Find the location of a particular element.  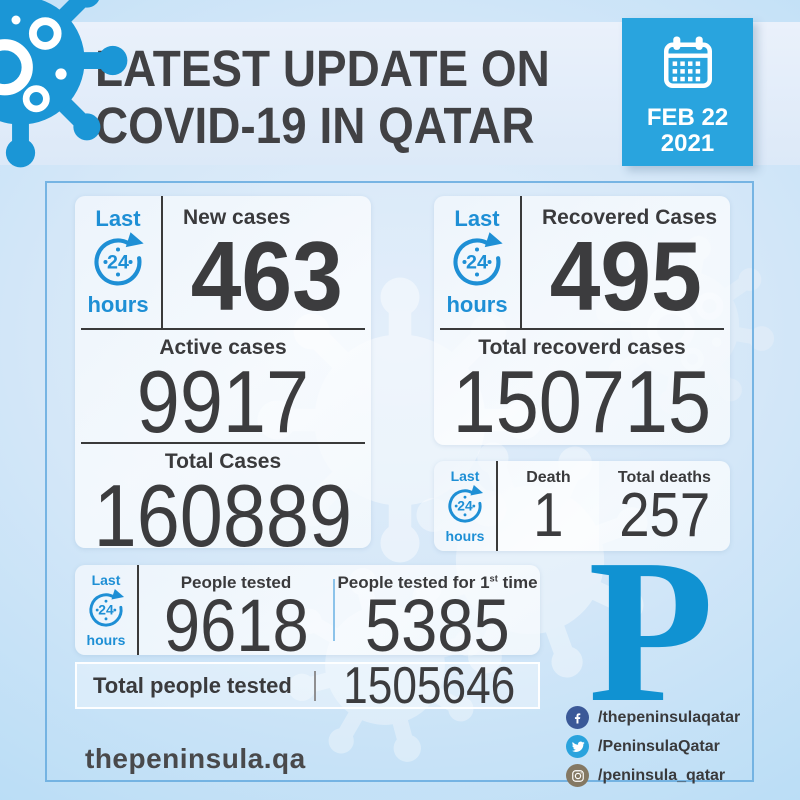

death-section: Death 1 is located at coordinates (548, 506).